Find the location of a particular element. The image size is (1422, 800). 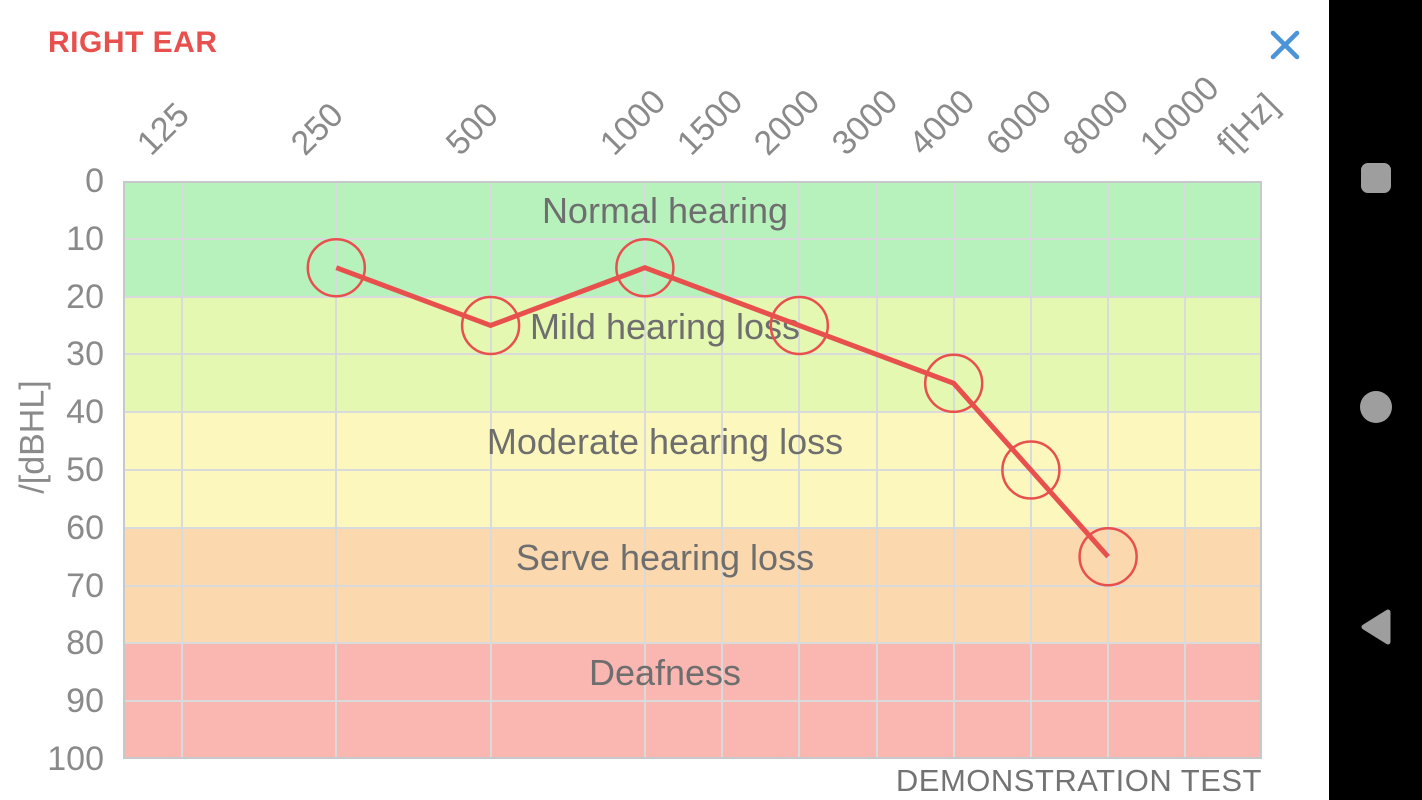

x-tick-label: 10000 is located at coordinates (1180, 115).